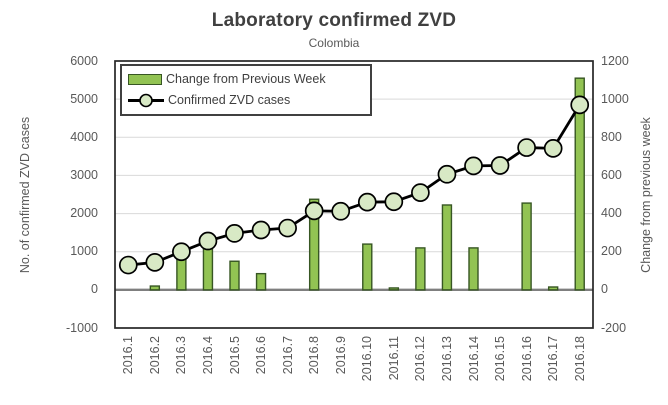 This screenshot has height=405, width=668. I want to click on case-marker-2016.7, so click(287, 228).